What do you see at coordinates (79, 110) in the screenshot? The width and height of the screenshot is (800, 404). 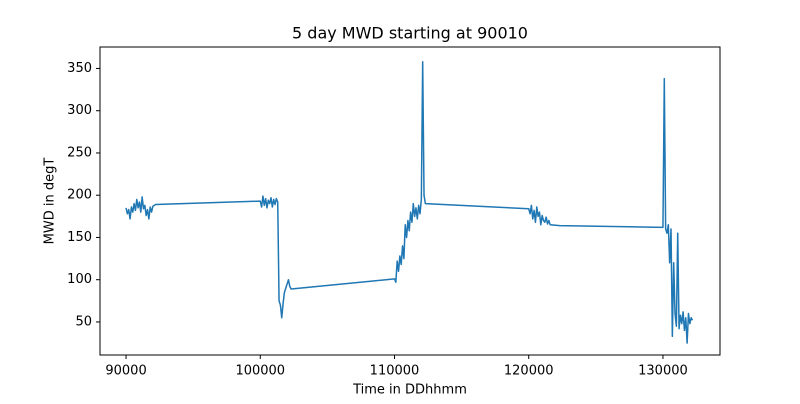 I see `y-tick-label: 300` at bounding box center [79, 110].